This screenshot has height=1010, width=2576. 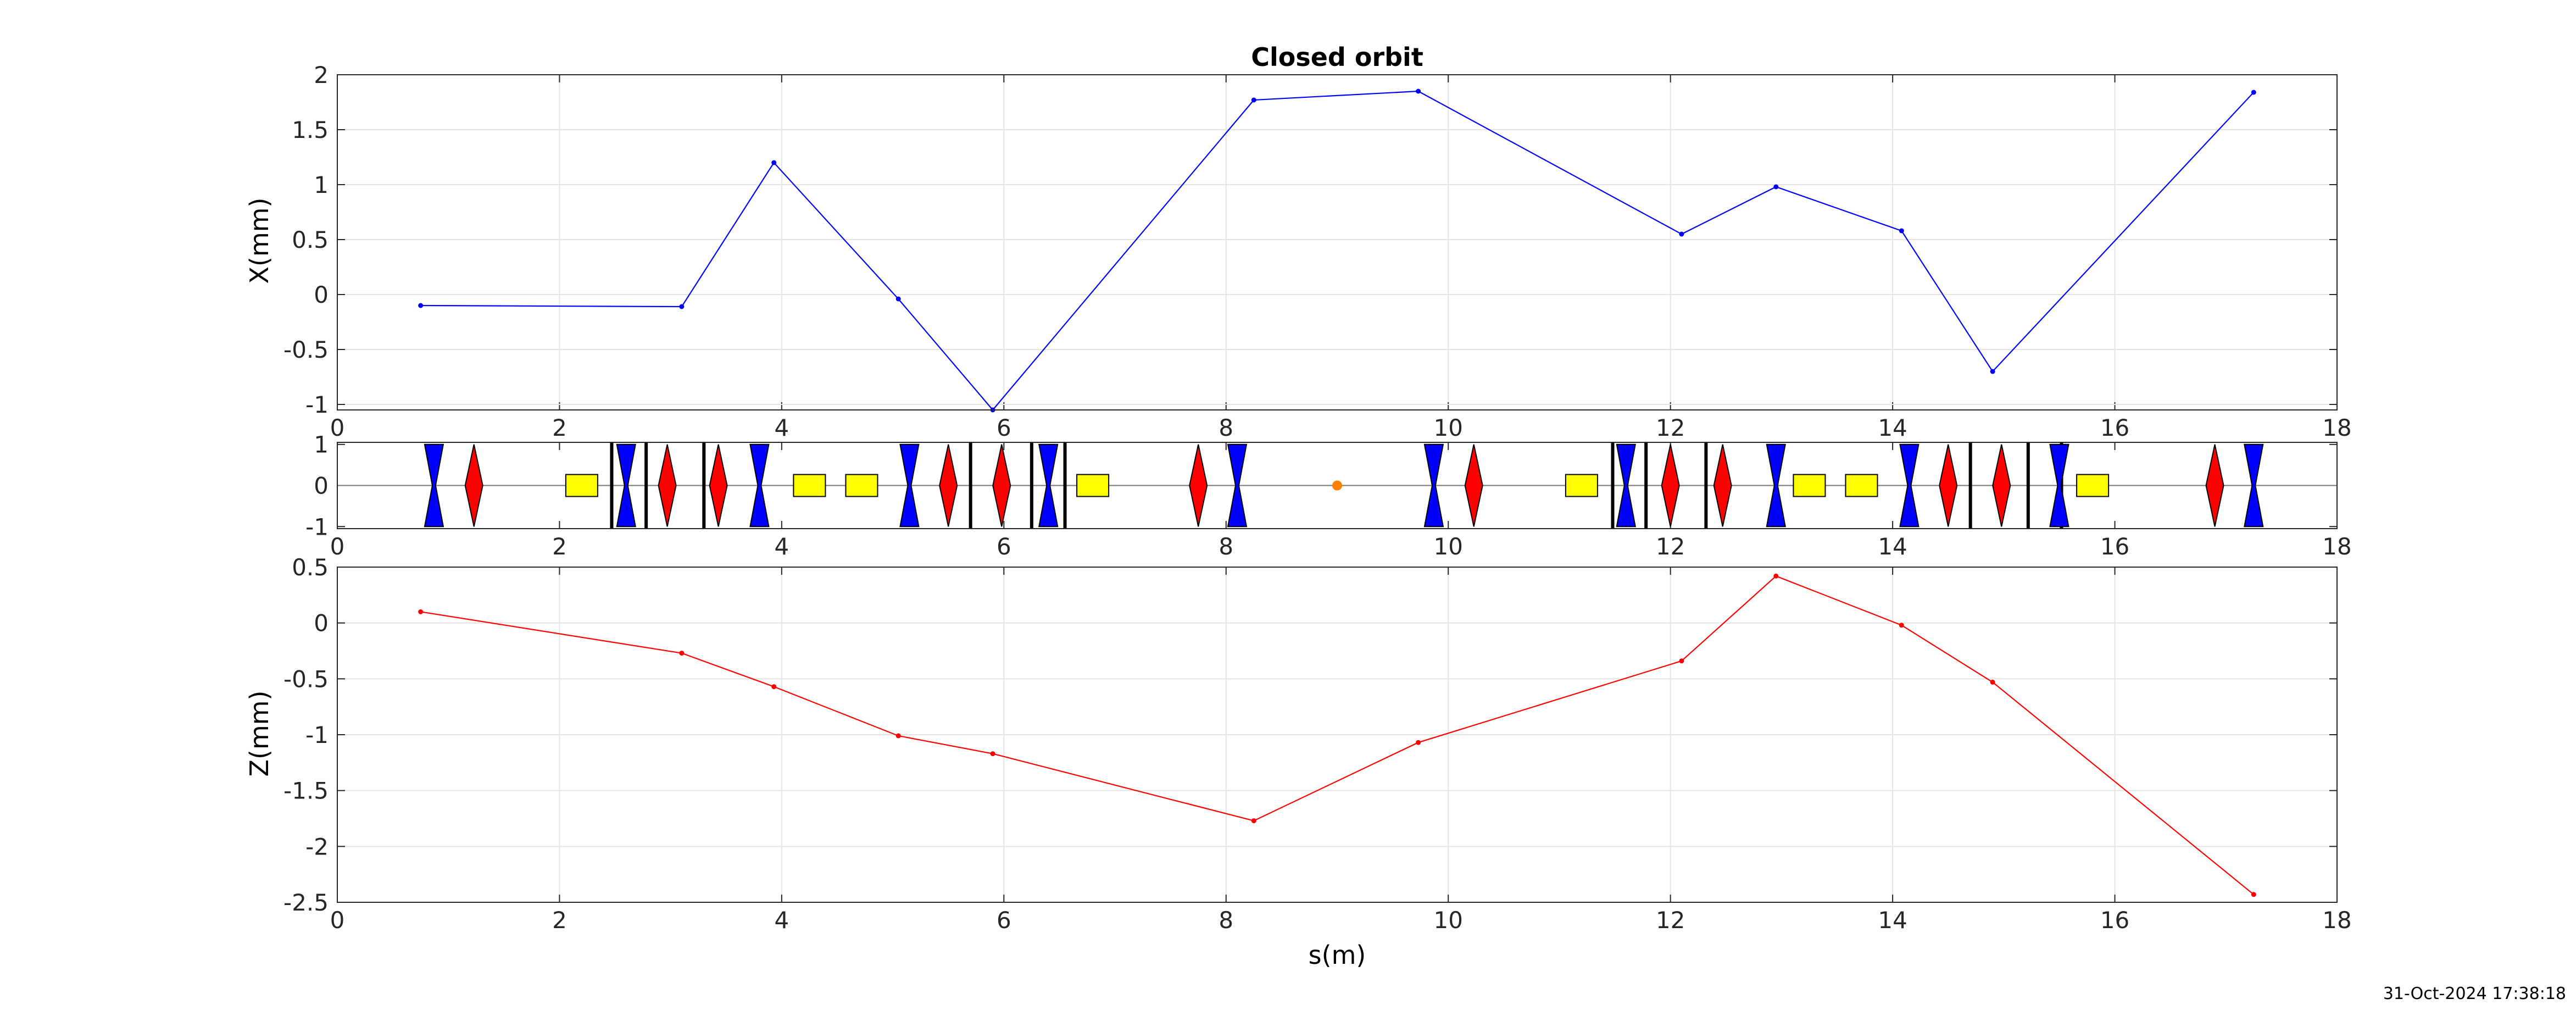 What do you see at coordinates (306, 902) in the screenshot?
I see `y-tick-label: -2.5` at bounding box center [306, 902].